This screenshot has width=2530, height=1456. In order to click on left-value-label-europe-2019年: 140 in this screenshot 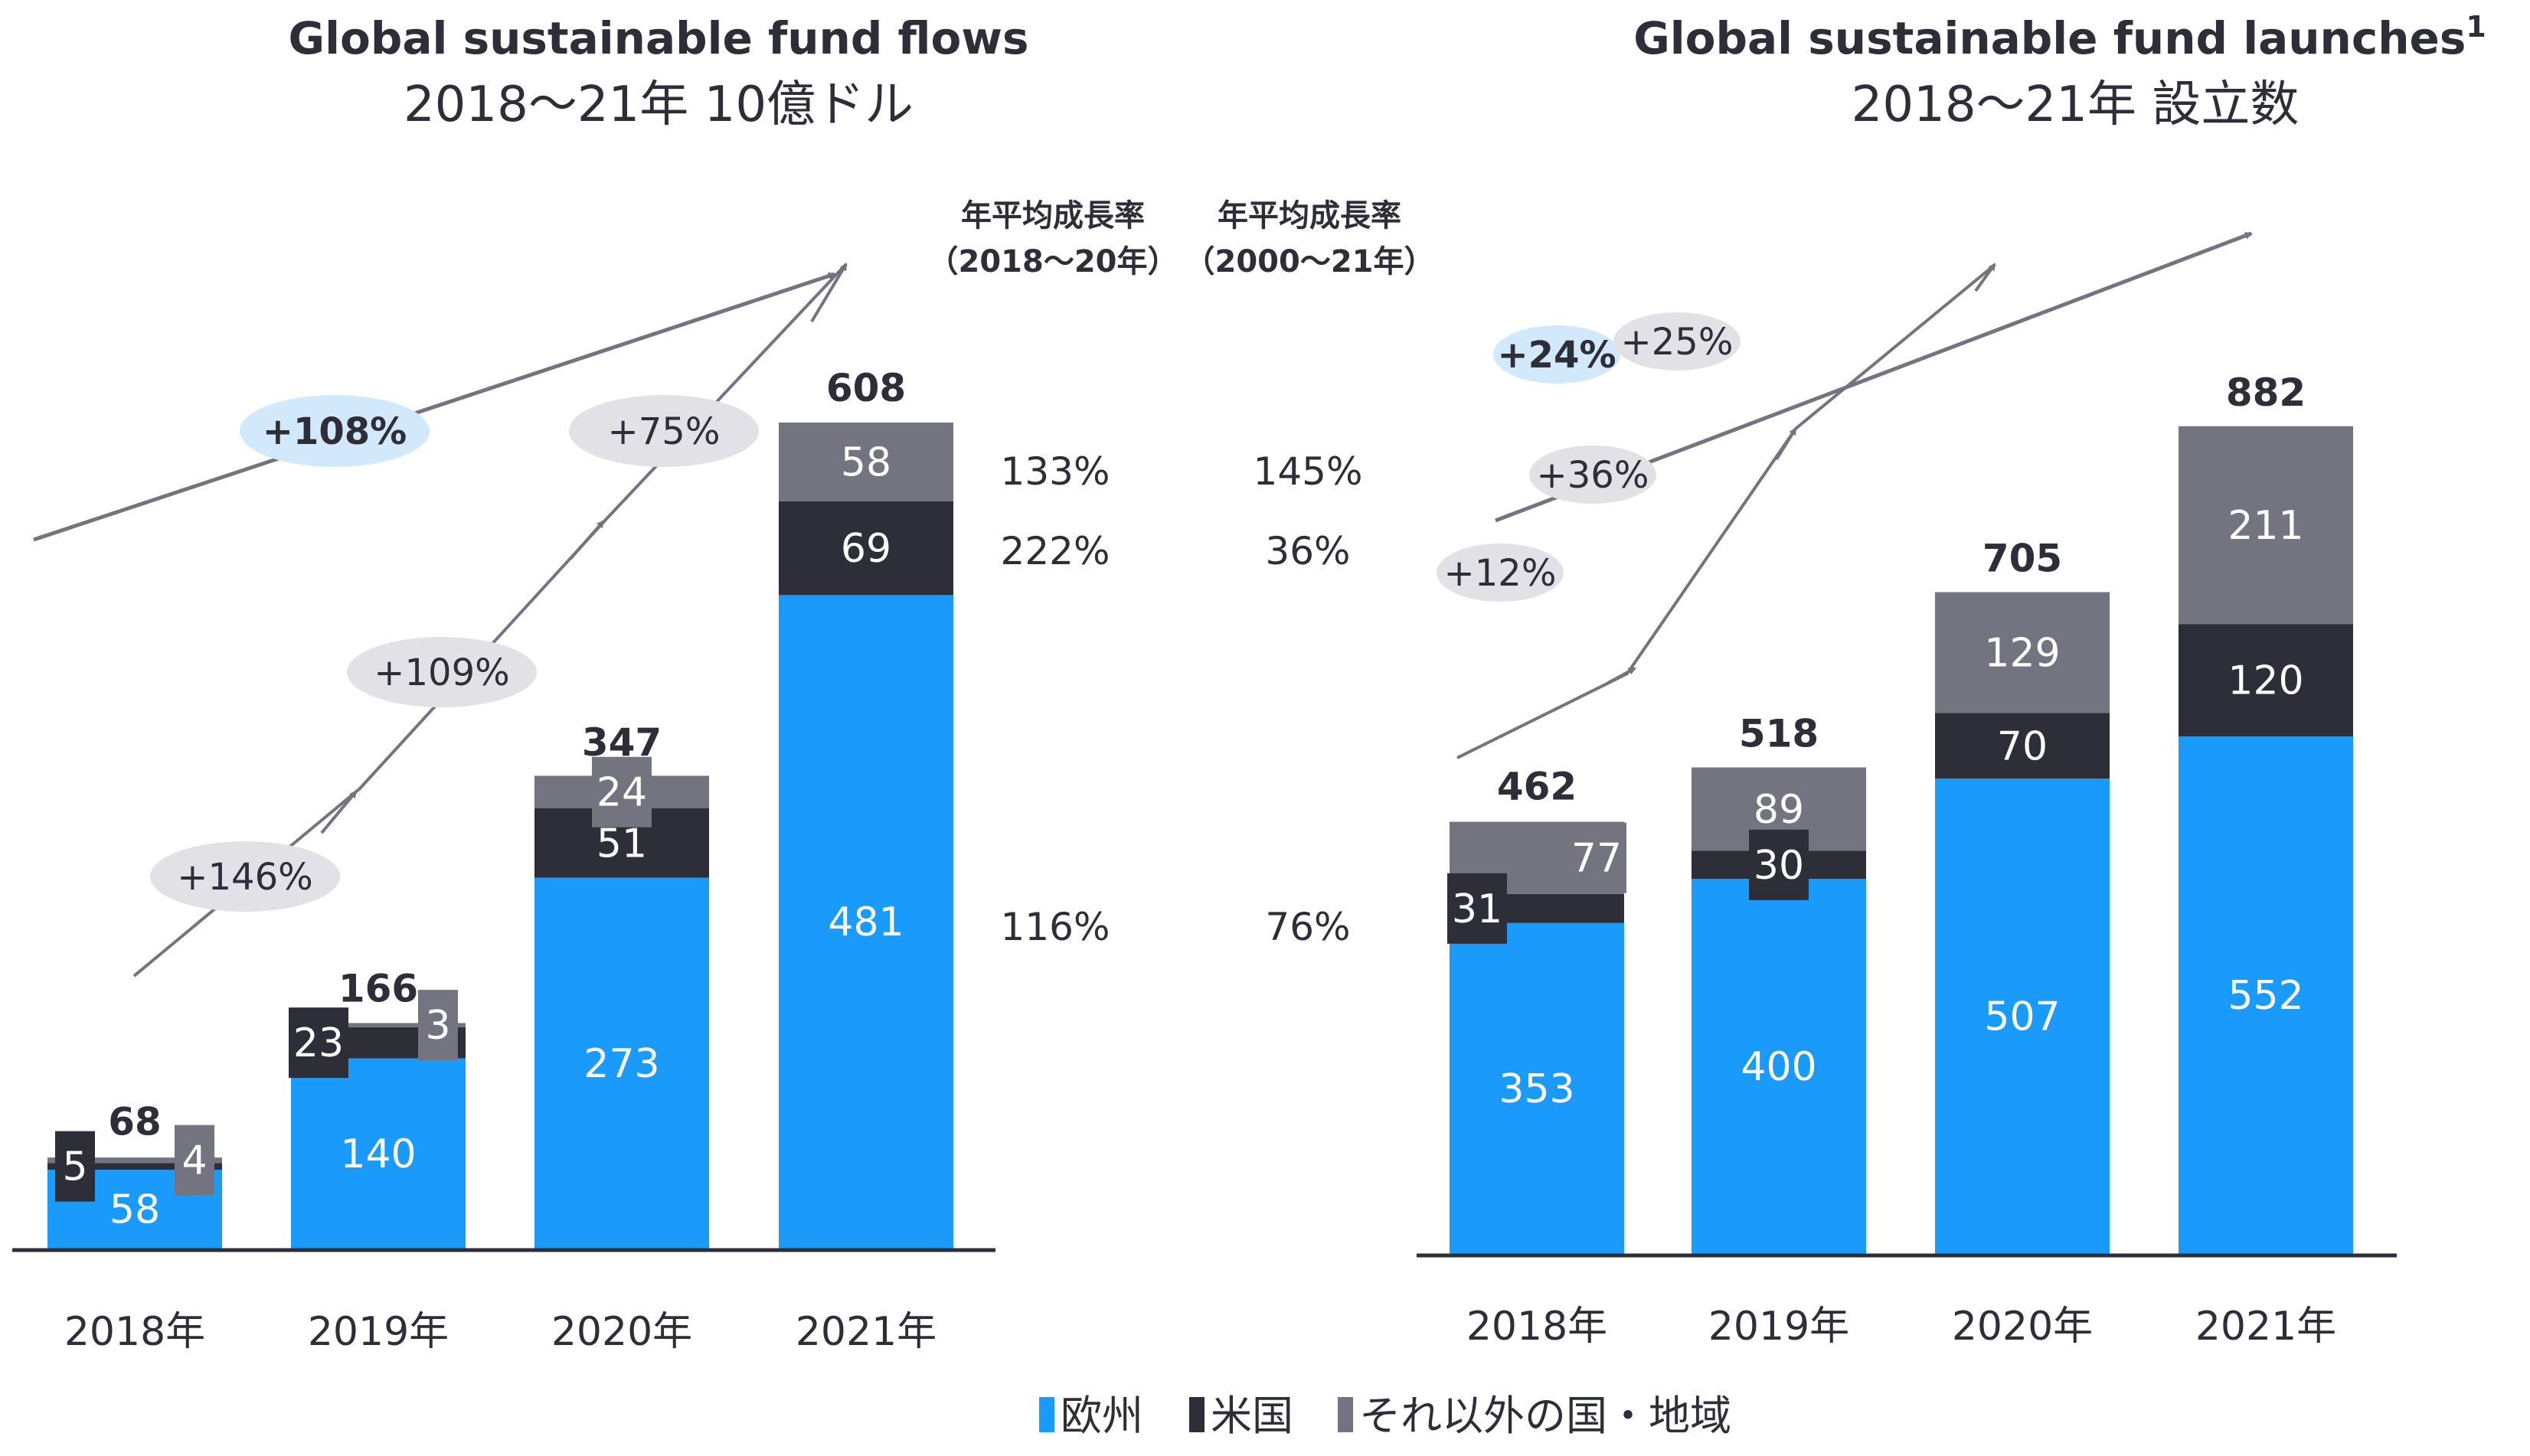, I will do `click(378, 1154)`.